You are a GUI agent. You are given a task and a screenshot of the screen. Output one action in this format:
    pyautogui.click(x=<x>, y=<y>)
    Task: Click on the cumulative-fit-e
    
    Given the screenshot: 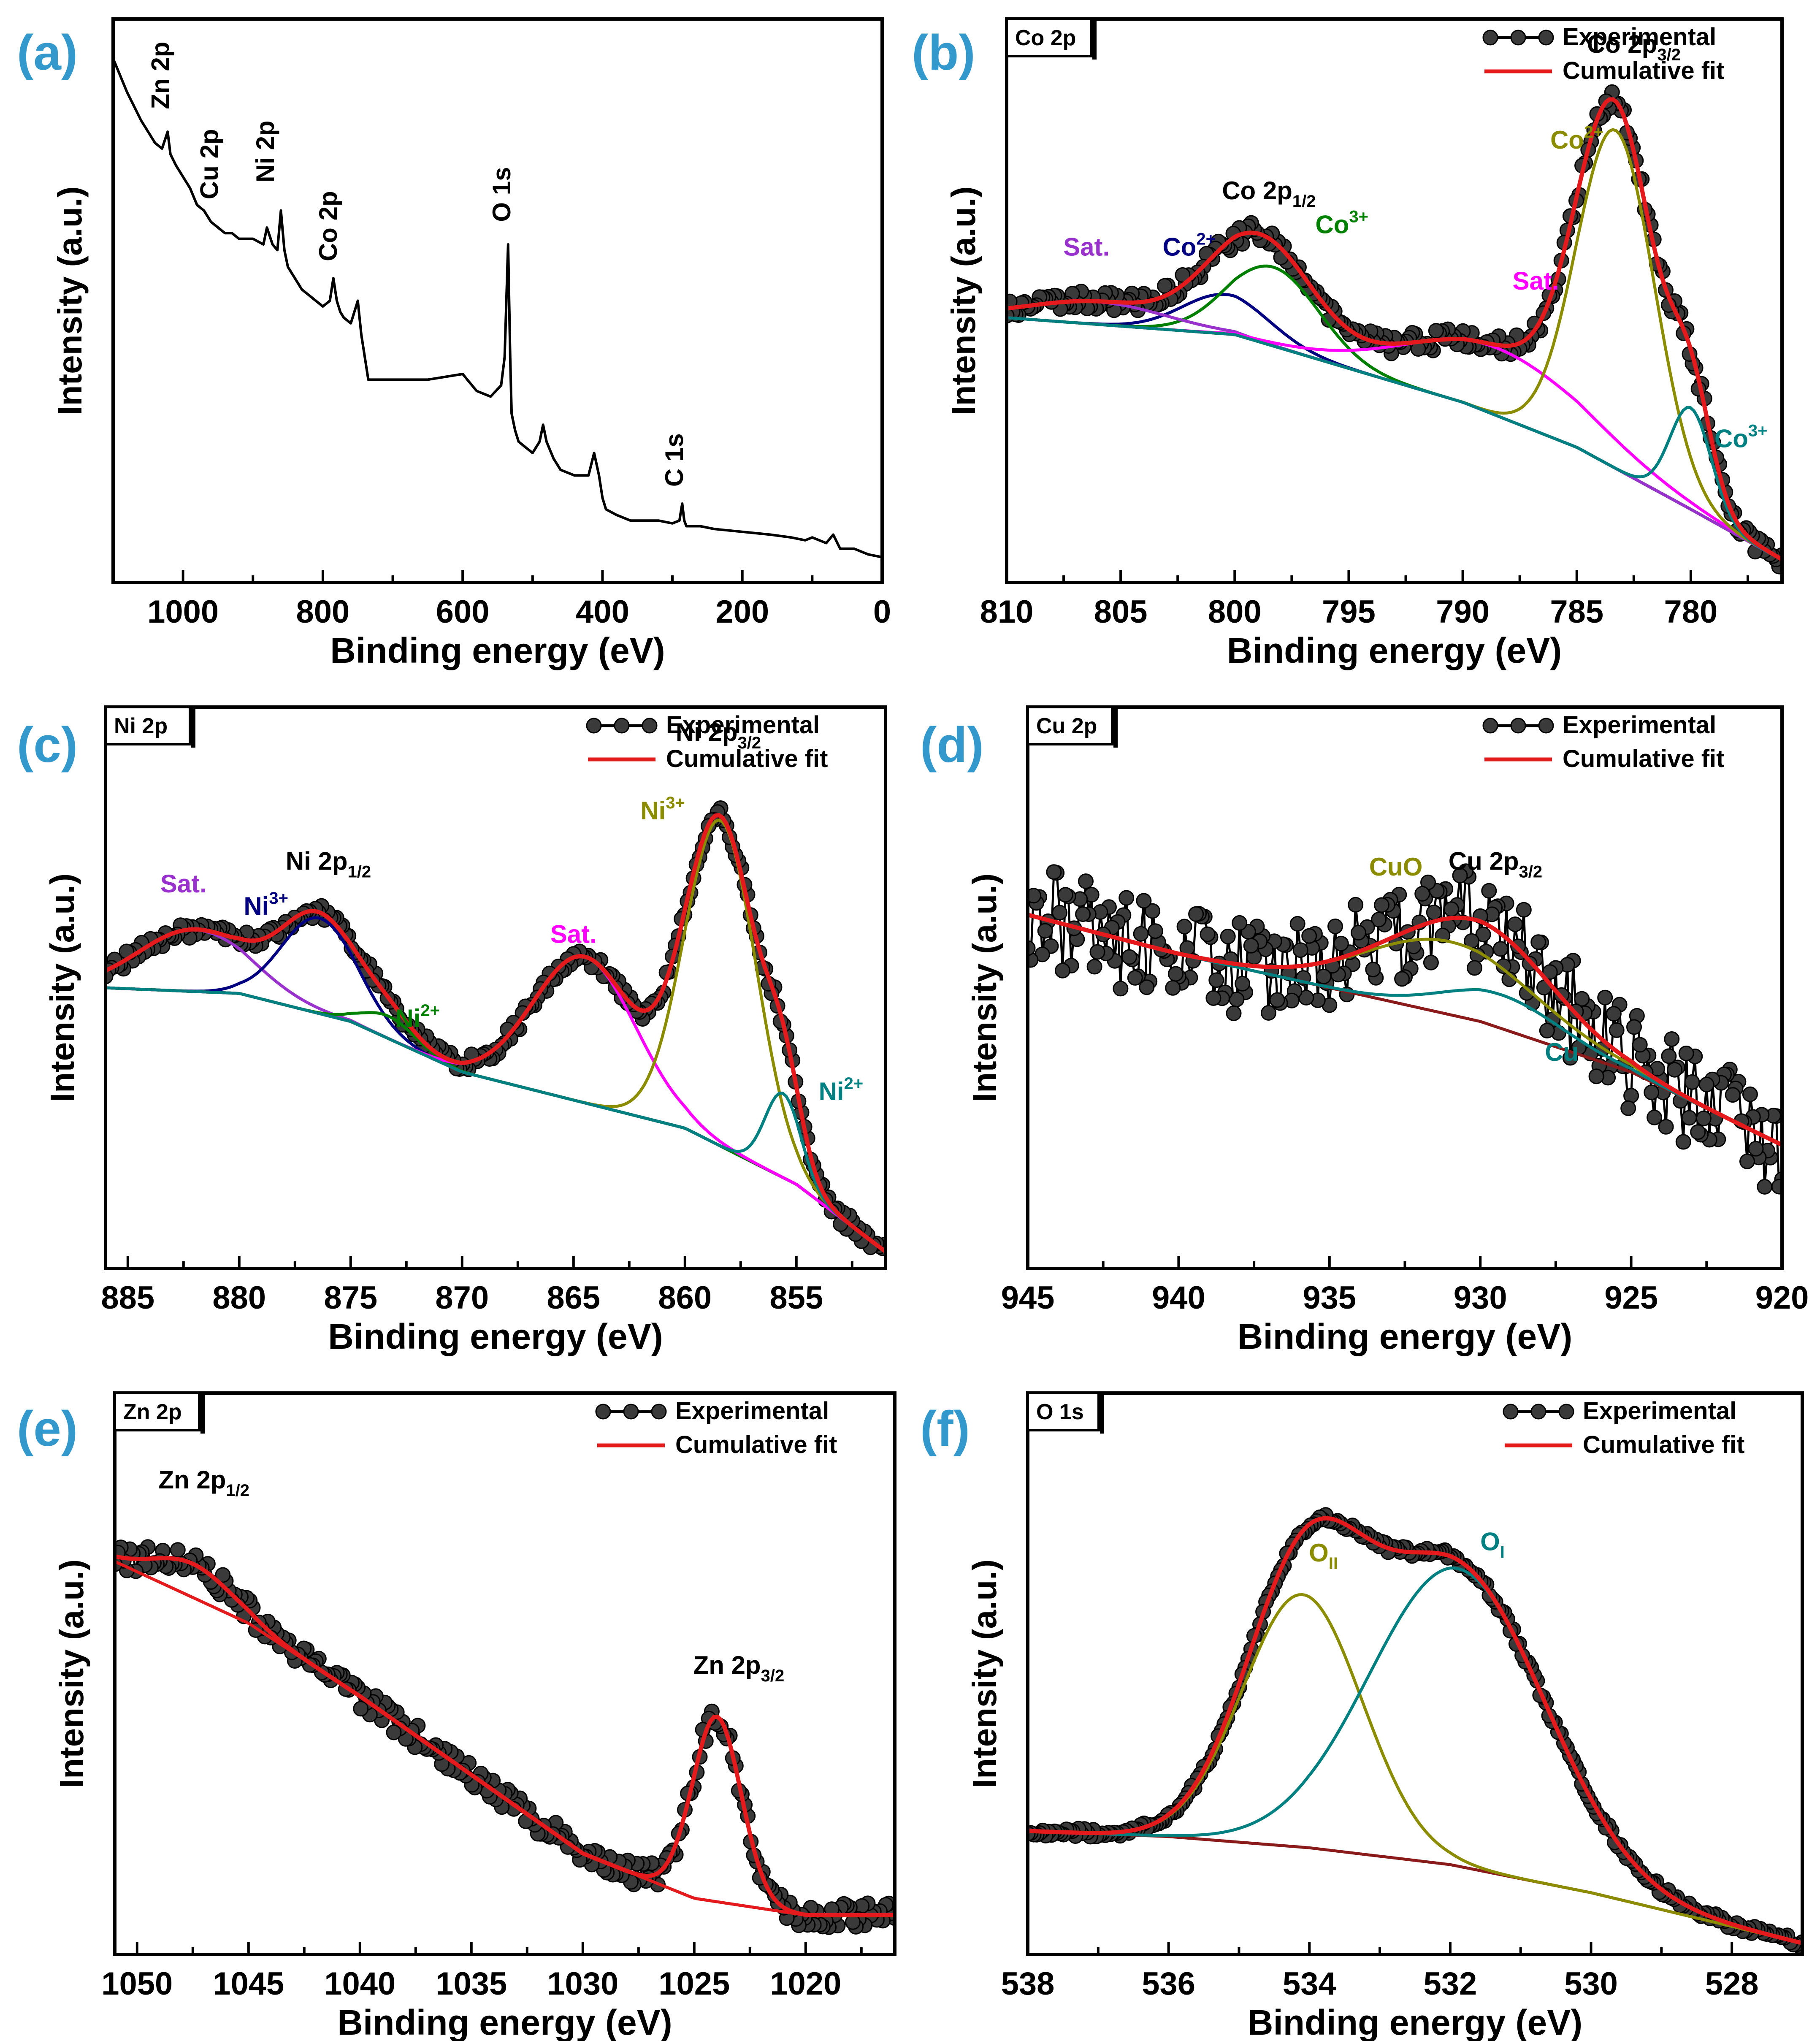 What is the action you would take?
    pyautogui.click(x=505, y=1736)
    